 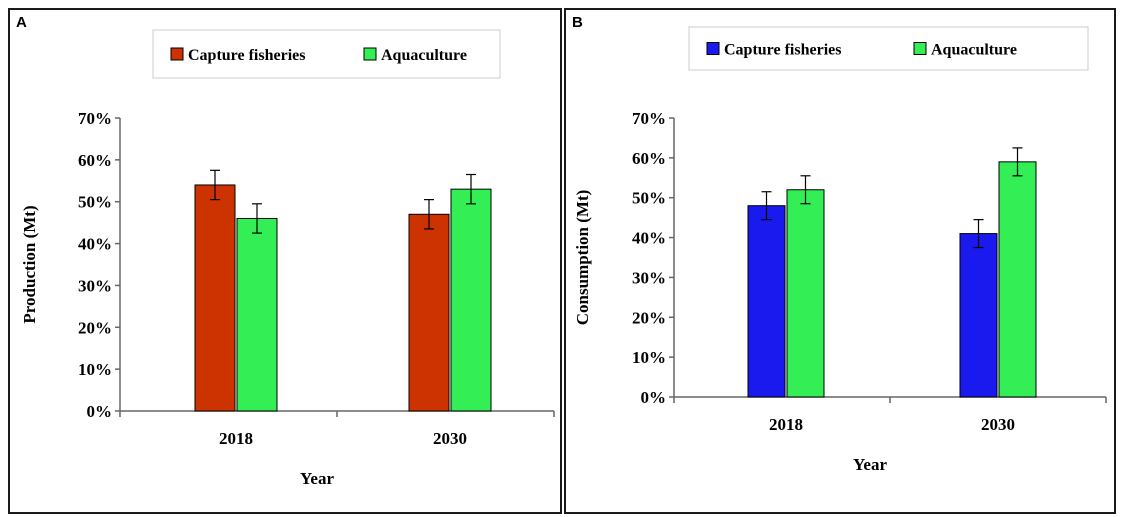 What do you see at coordinates (582, 258) in the screenshot?
I see `y-axis-title: Consumption (Mt)` at bounding box center [582, 258].